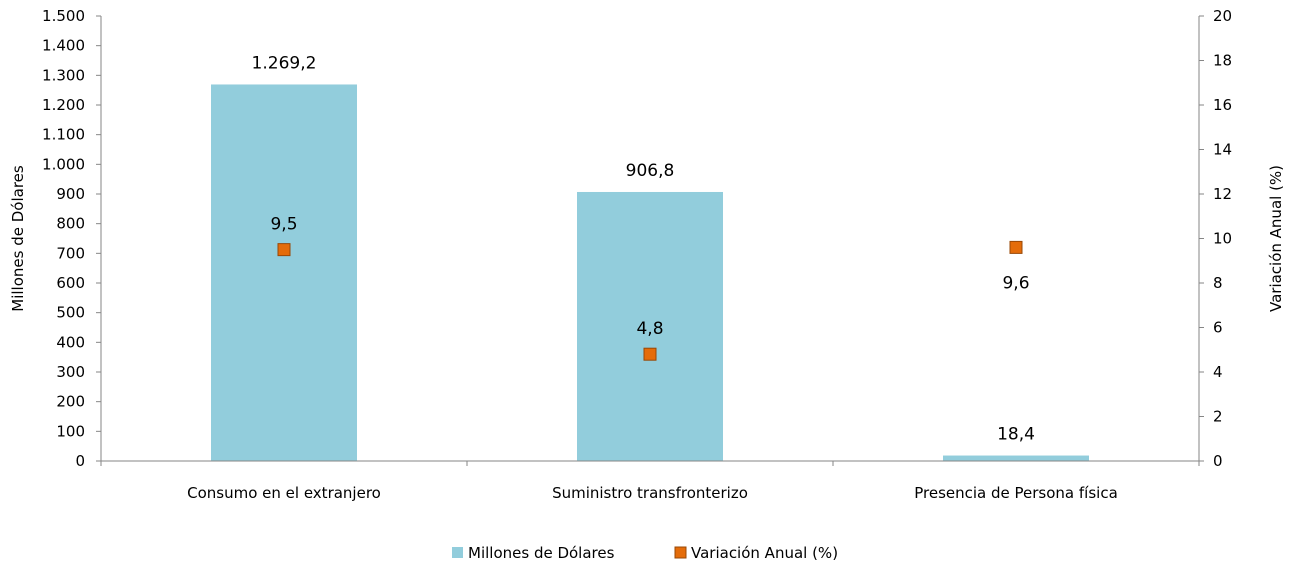 This screenshot has height=564, width=1295. I want to click on y-tick-label: 500, so click(70, 313).